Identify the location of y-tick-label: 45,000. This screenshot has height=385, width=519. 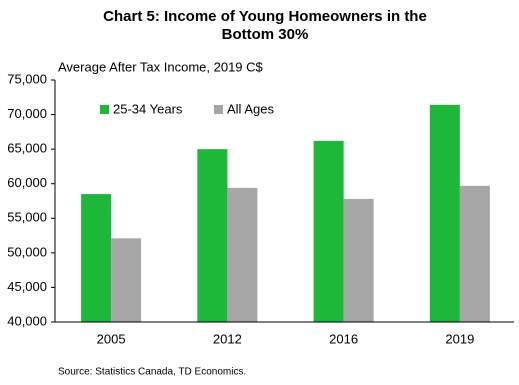
(27, 286).